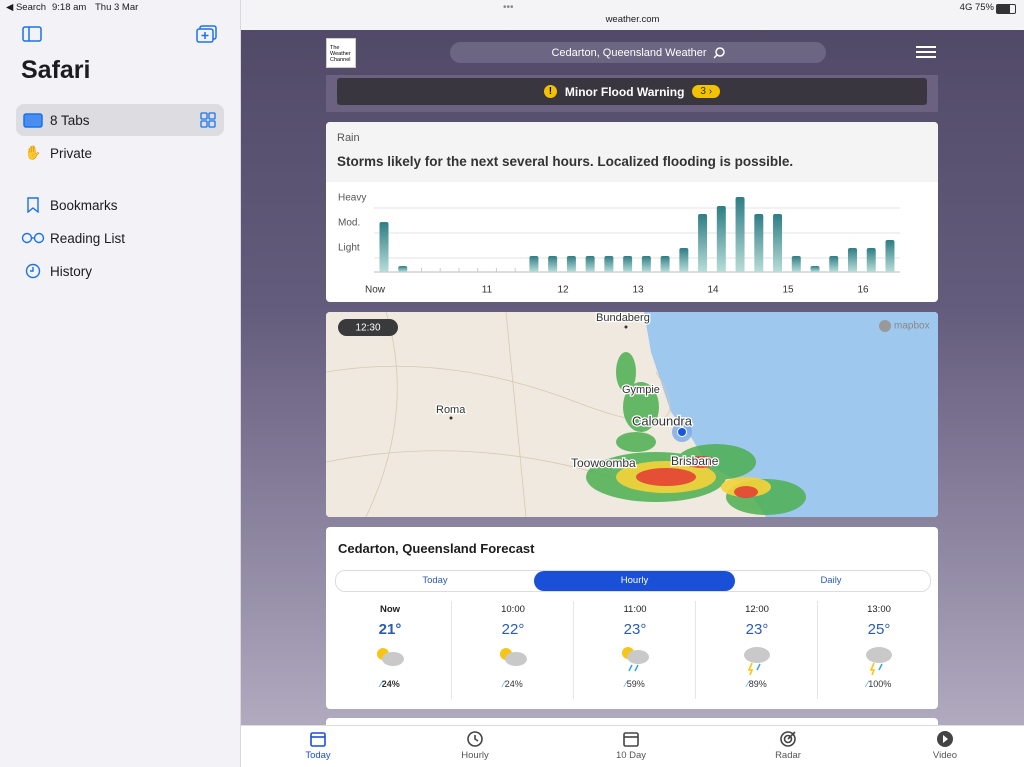  I want to click on sidebar-title: Safari, so click(56, 70).